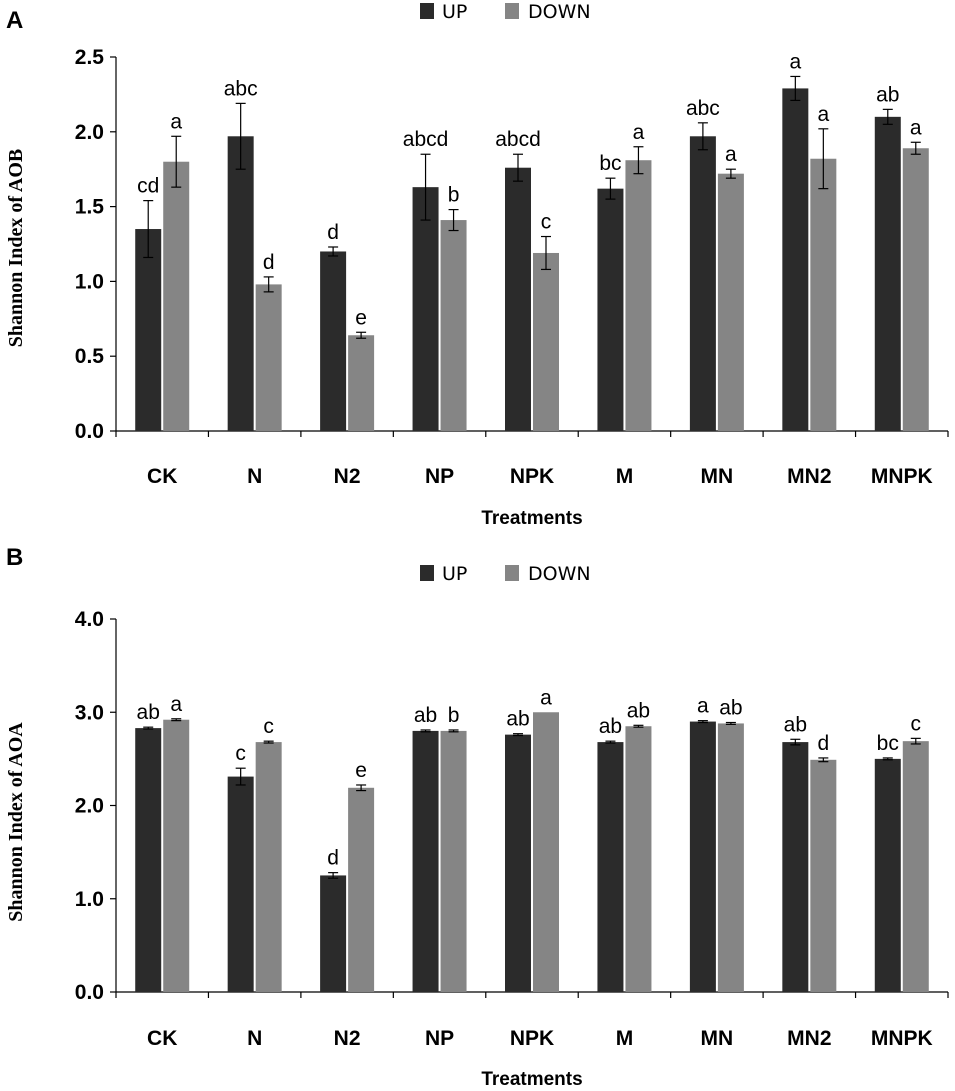 The image size is (955, 1091). Describe the element at coordinates (347, 1038) in the screenshot. I see `x-tick-label: N2` at that location.